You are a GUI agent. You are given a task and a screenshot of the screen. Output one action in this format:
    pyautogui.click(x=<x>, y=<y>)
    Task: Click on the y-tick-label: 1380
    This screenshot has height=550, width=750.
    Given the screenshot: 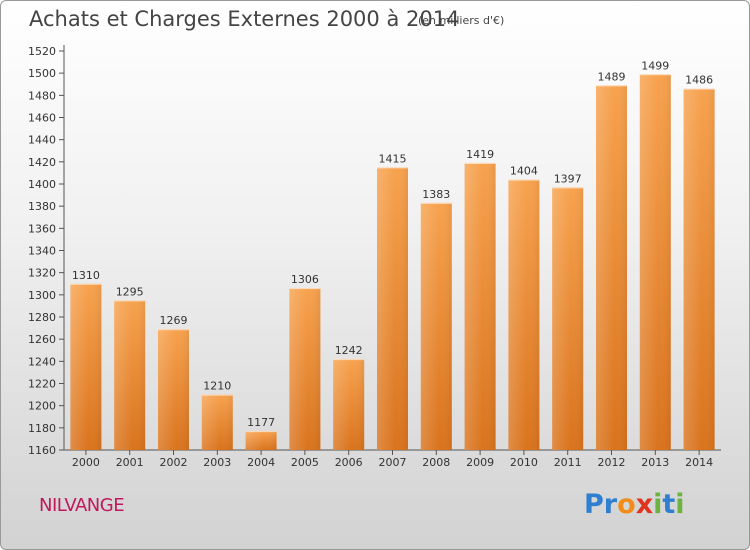 What is the action you would take?
    pyautogui.click(x=42, y=206)
    